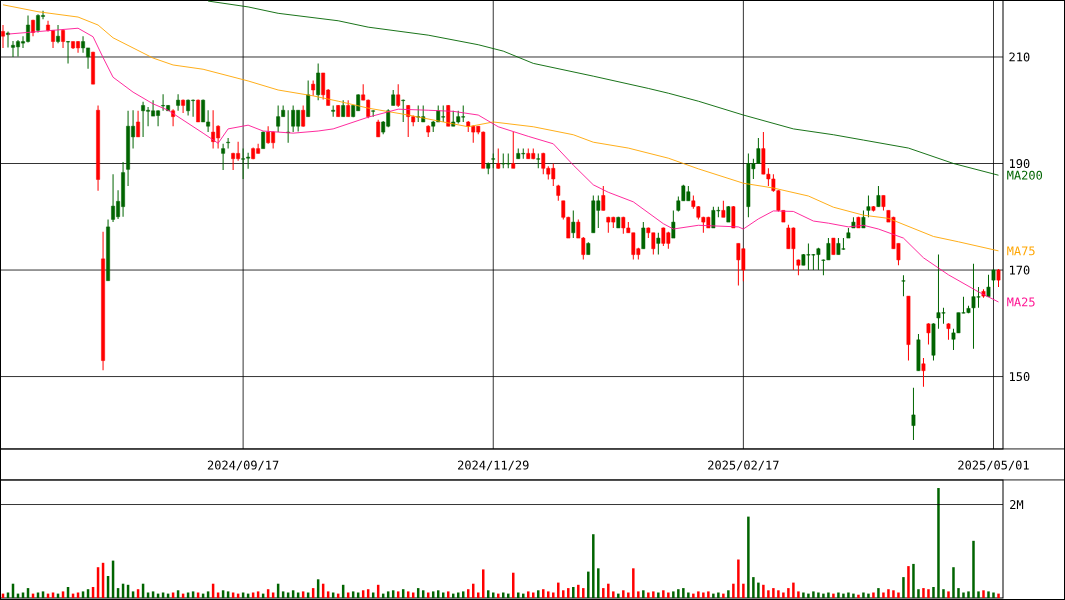  Describe the element at coordinates (993, 465) in the screenshot. I see `x-tick-label: 2025/05/01` at that location.